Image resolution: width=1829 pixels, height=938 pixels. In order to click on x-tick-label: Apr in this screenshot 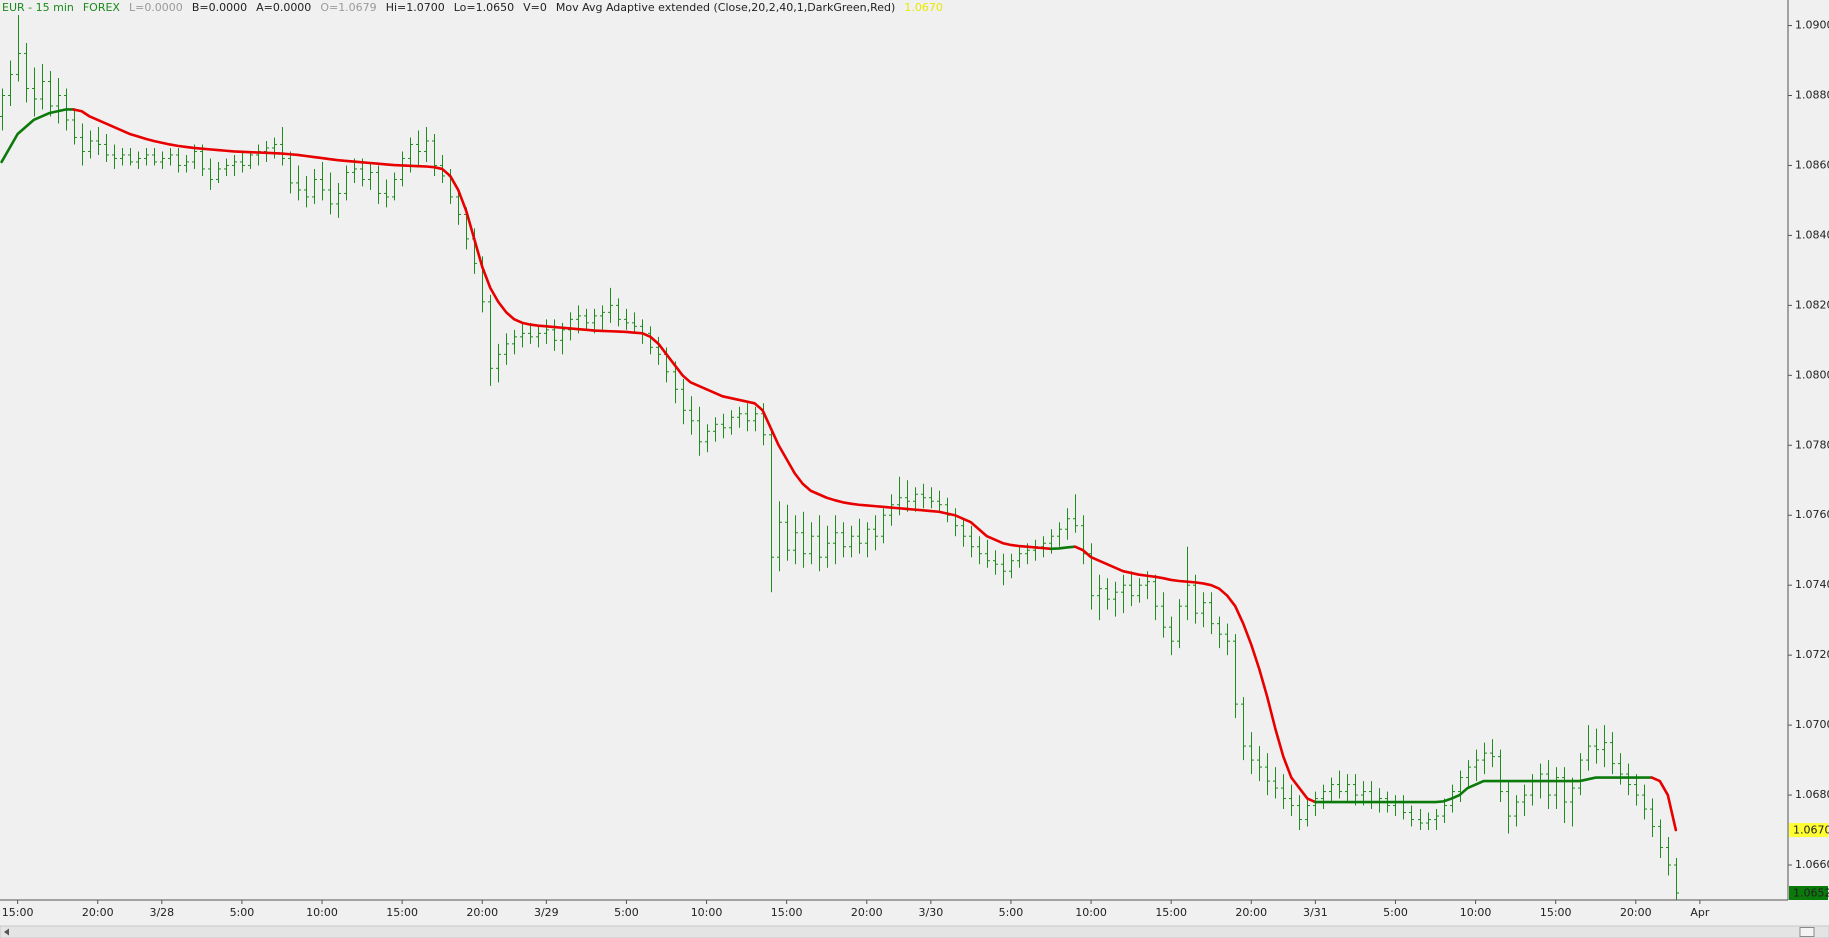, I will do `click(1700, 912)`.